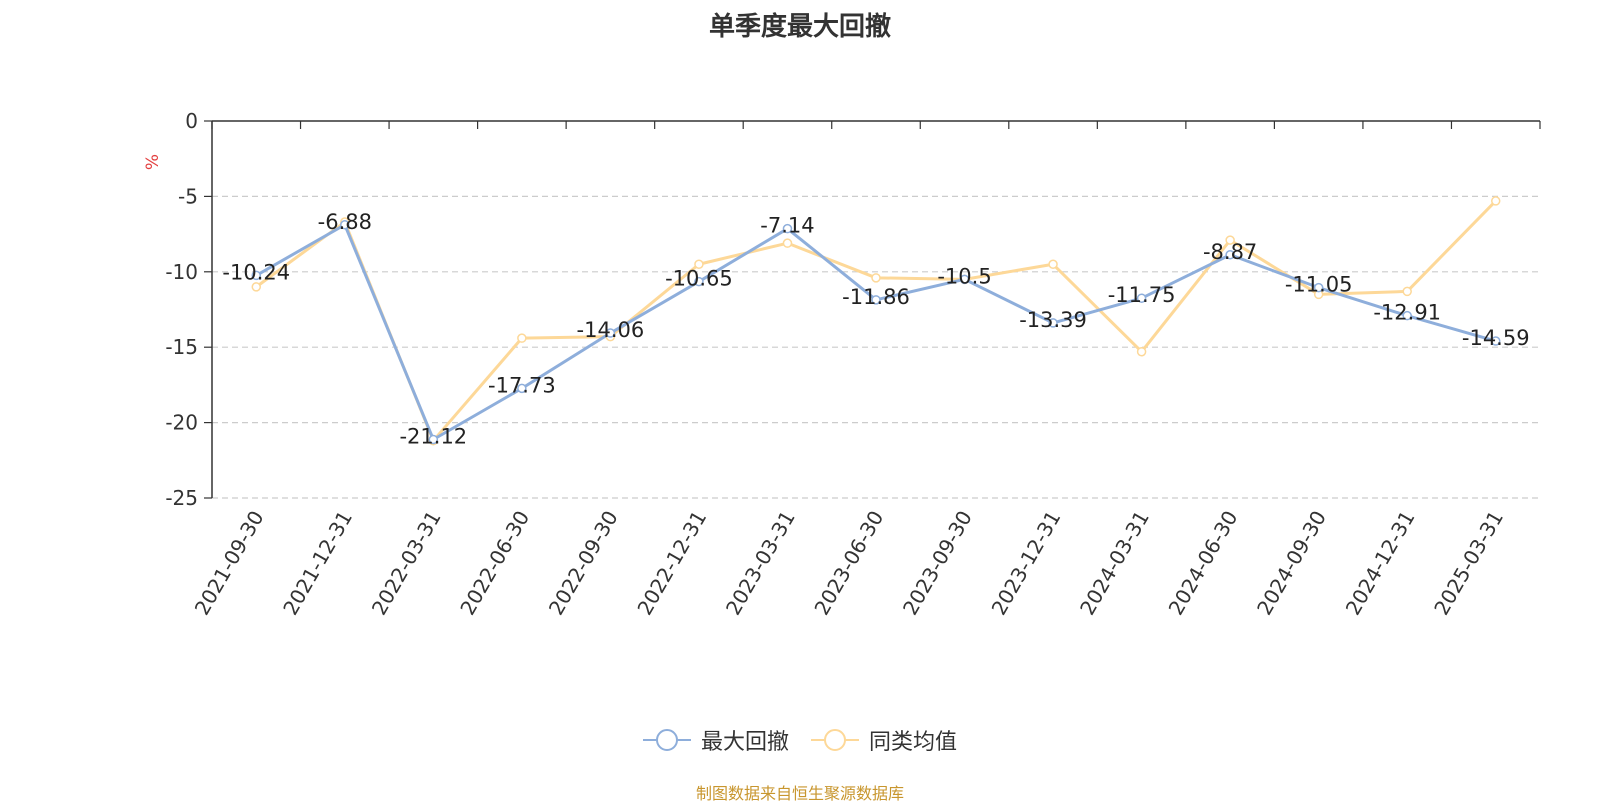 This screenshot has width=1600, height=804. Describe the element at coordinates (1291, 563) in the screenshot. I see `x-tick-label-12: 2024-09-30` at that location.